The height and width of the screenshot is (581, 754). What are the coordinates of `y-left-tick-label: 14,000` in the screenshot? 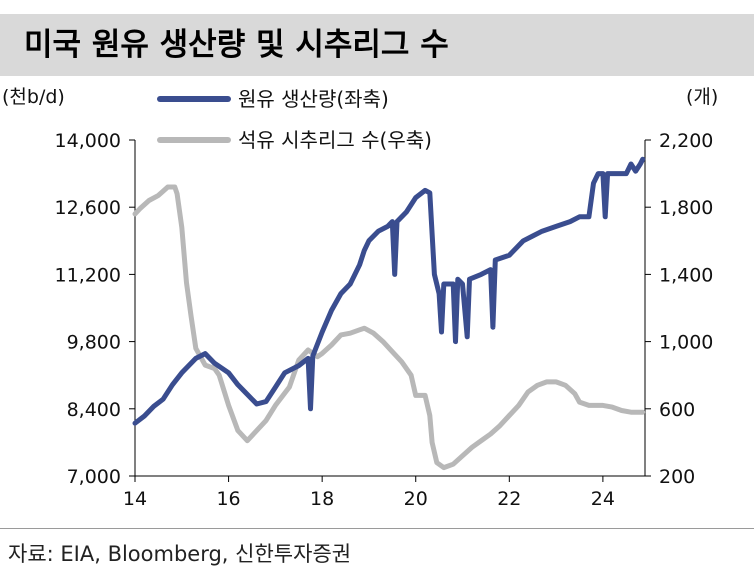 It's located at (88, 141).